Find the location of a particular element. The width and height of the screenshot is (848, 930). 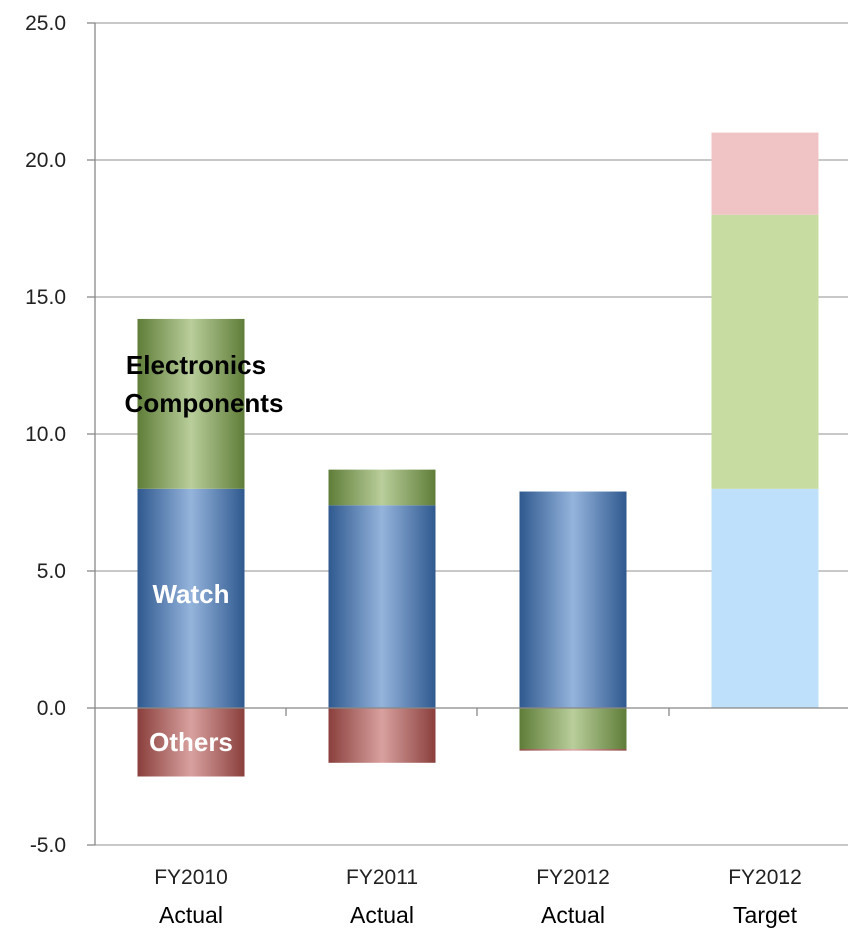

annotation-others: Others is located at coordinates (191, 742).